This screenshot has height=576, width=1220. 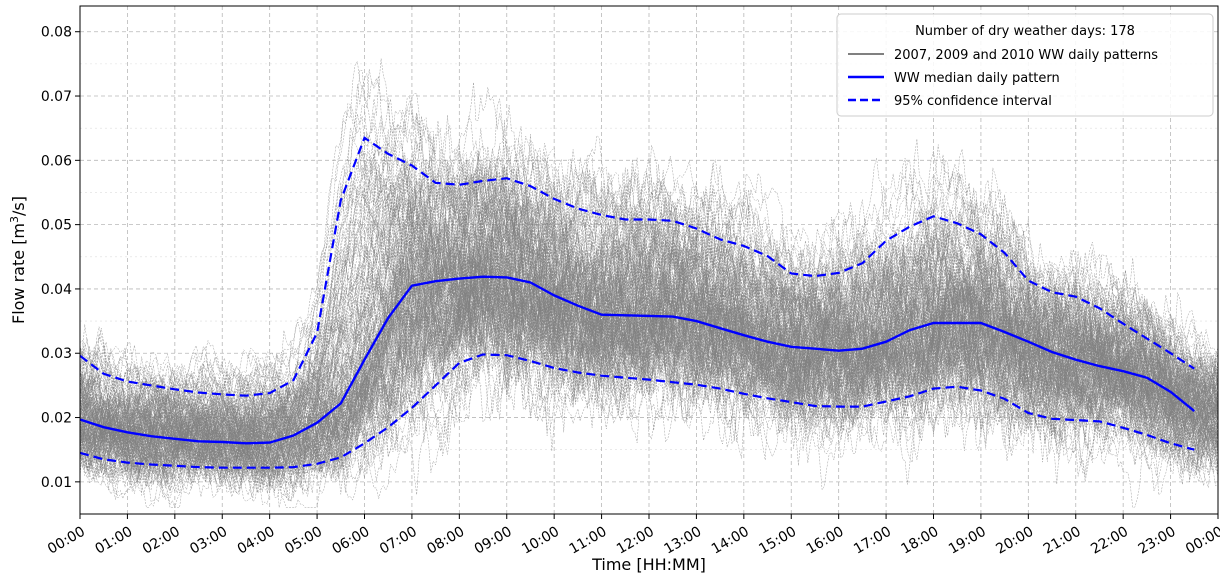 What do you see at coordinates (872, 541) in the screenshot?
I see `x-tick-label: 17:00` at bounding box center [872, 541].